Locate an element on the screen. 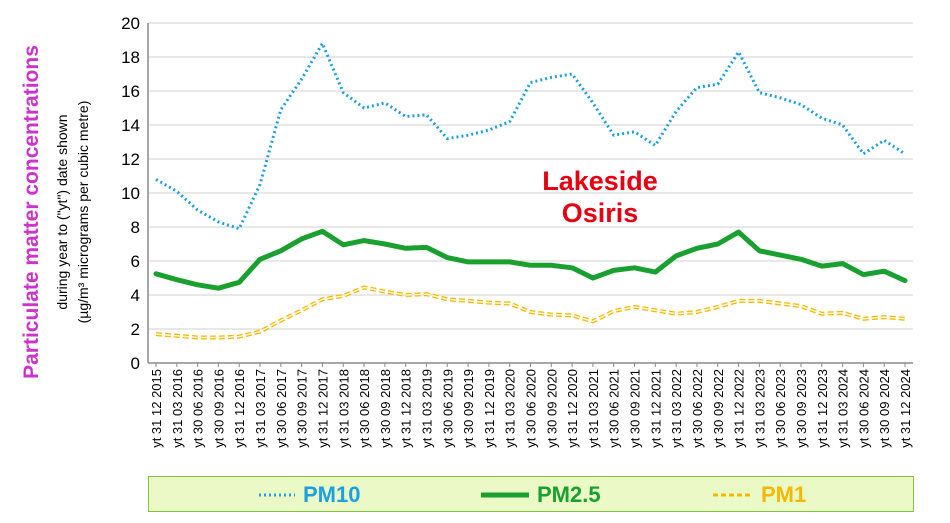 The image size is (950, 523). legend-label-pm25: PM2.5 is located at coordinates (569, 494).